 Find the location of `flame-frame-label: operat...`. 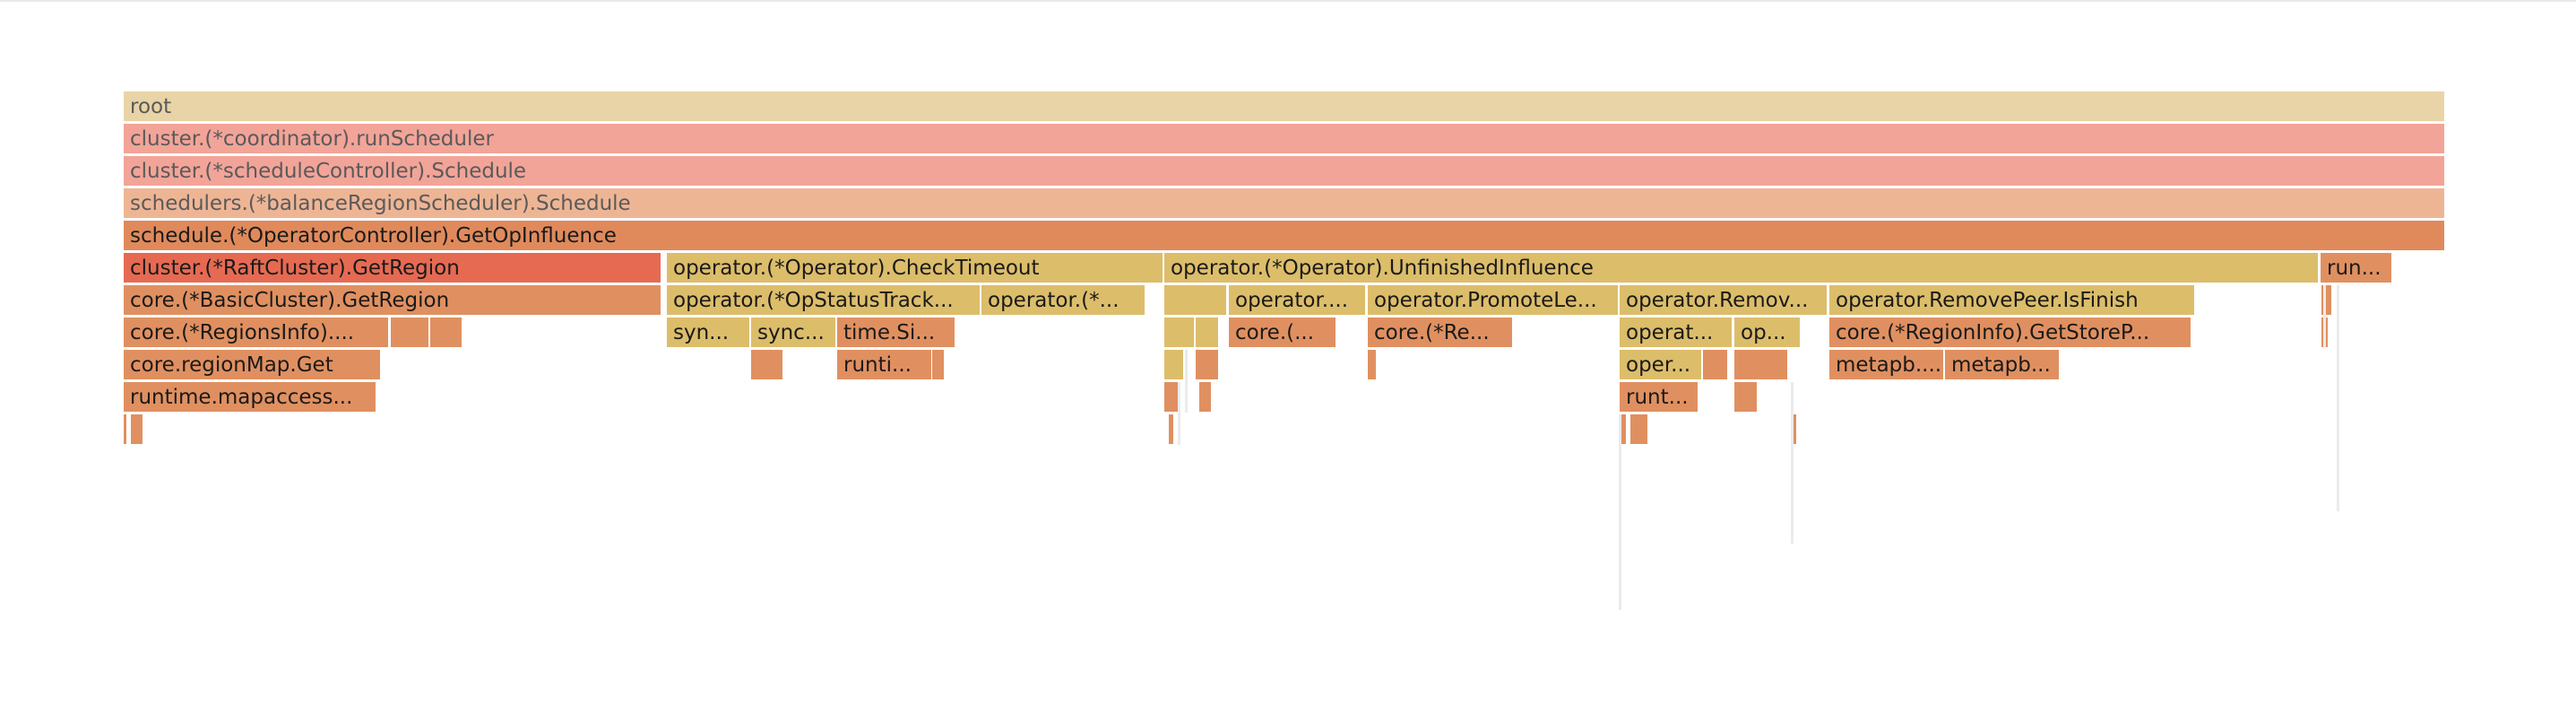

flame-frame-label: operat... is located at coordinates (1670, 332).